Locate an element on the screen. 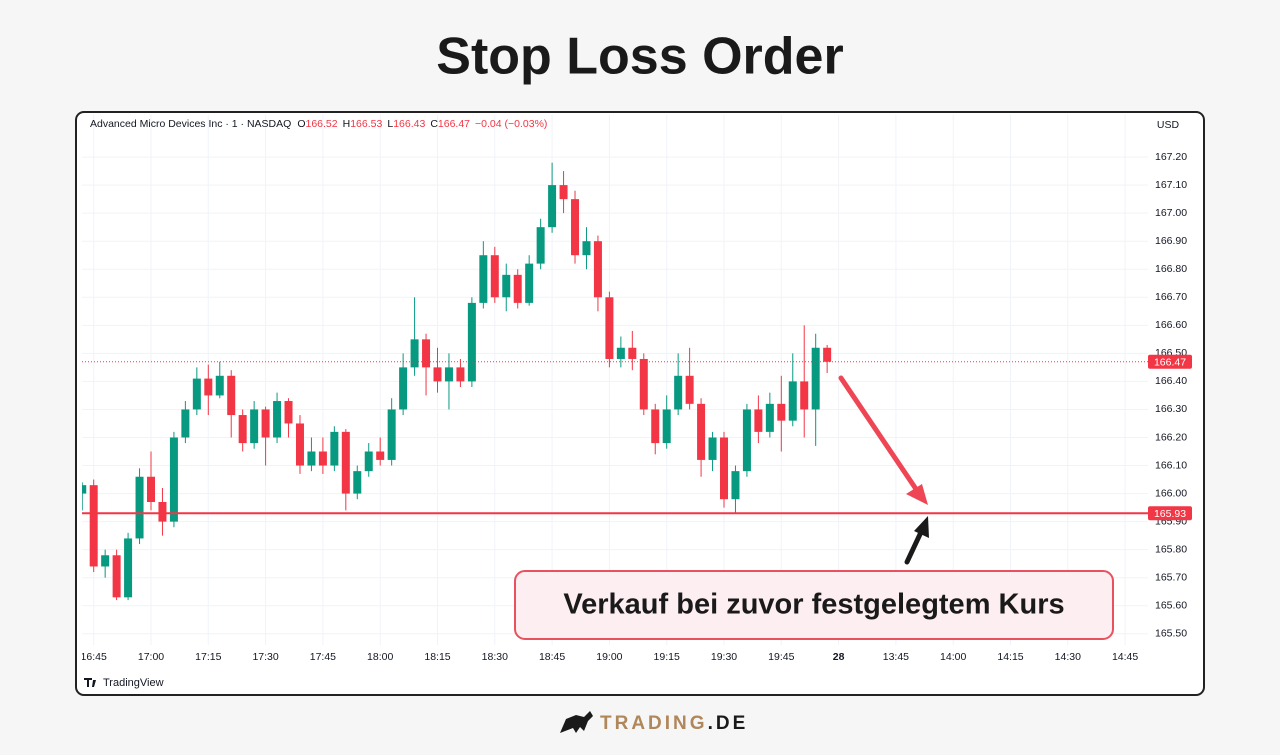  y-tick-label: 166.30 is located at coordinates (1171, 409).